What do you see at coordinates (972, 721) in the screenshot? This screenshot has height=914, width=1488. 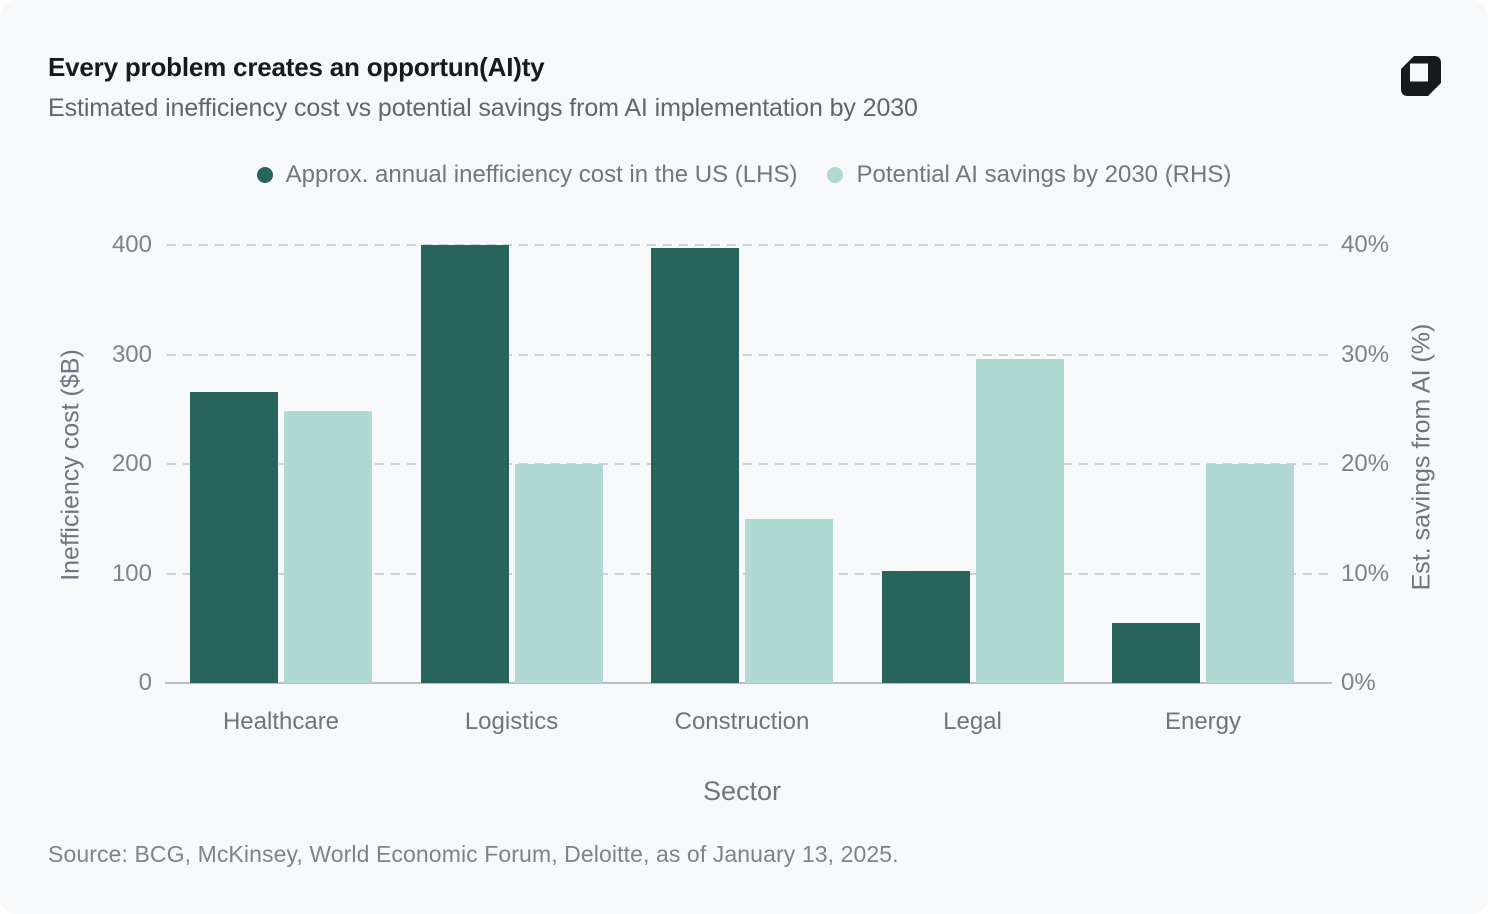 I see `category-label-legal: Legal` at bounding box center [972, 721].